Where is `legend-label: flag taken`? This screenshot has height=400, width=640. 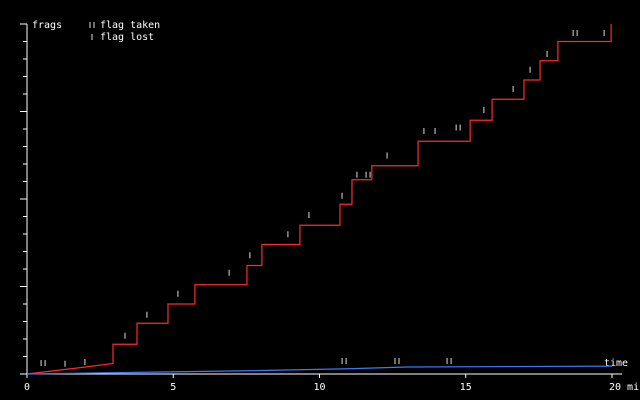
legend-label: flag taken is located at coordinates (130, 25).